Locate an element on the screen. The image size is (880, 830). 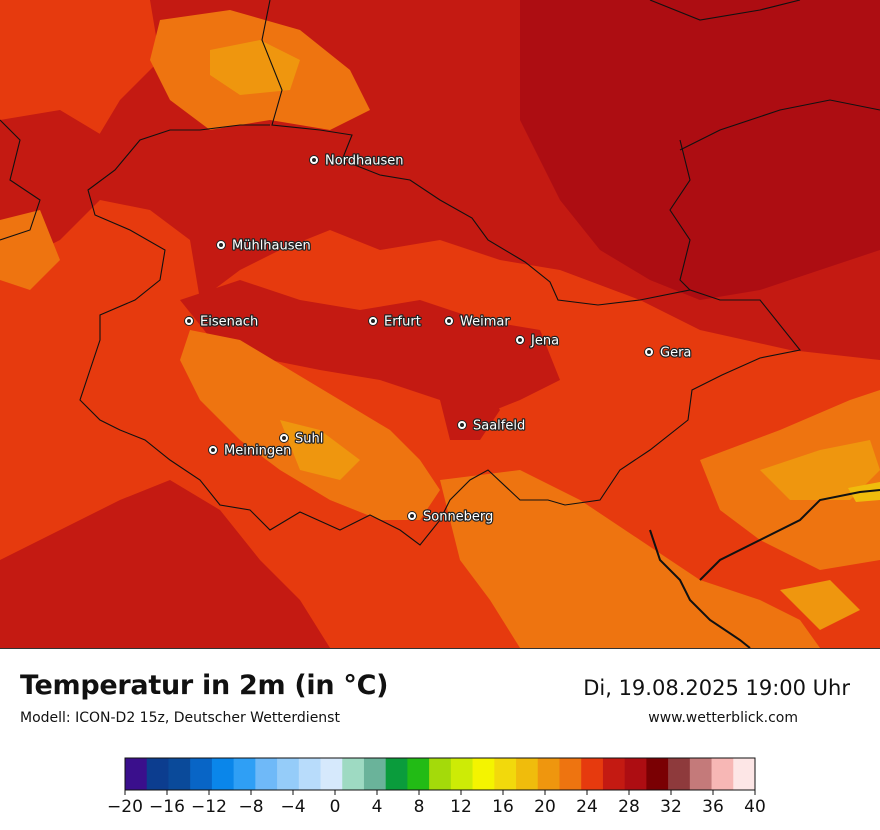
map-hot-region-east is located at coordinates (700, 150).